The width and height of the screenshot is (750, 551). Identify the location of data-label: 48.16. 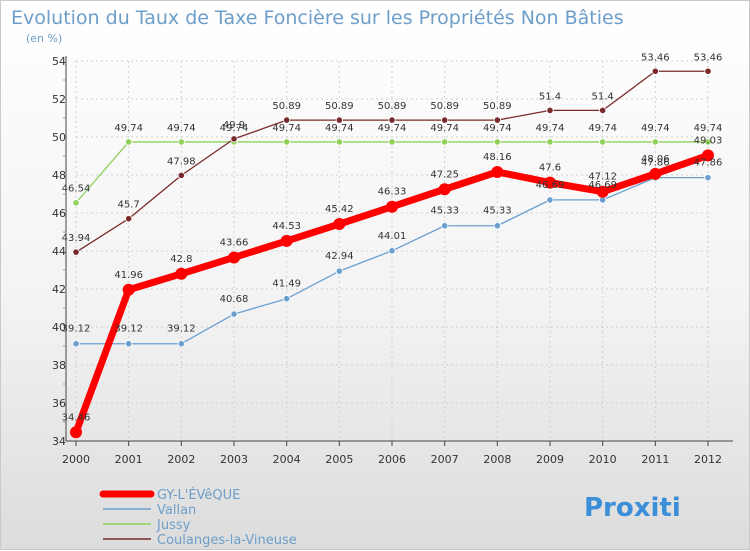
(497, 157).